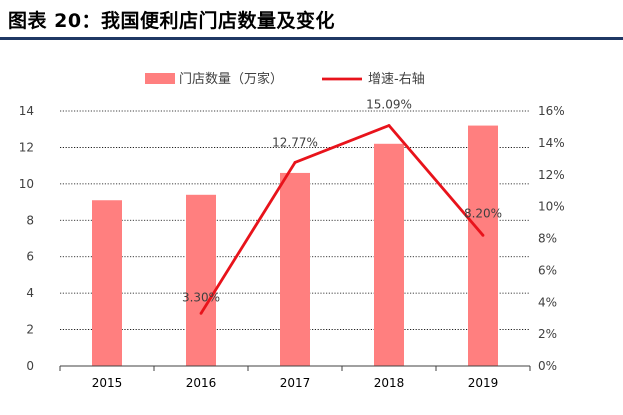  Describe the element at coordinates (311, 38) in the screenshot. I see `title-divider` at that location.